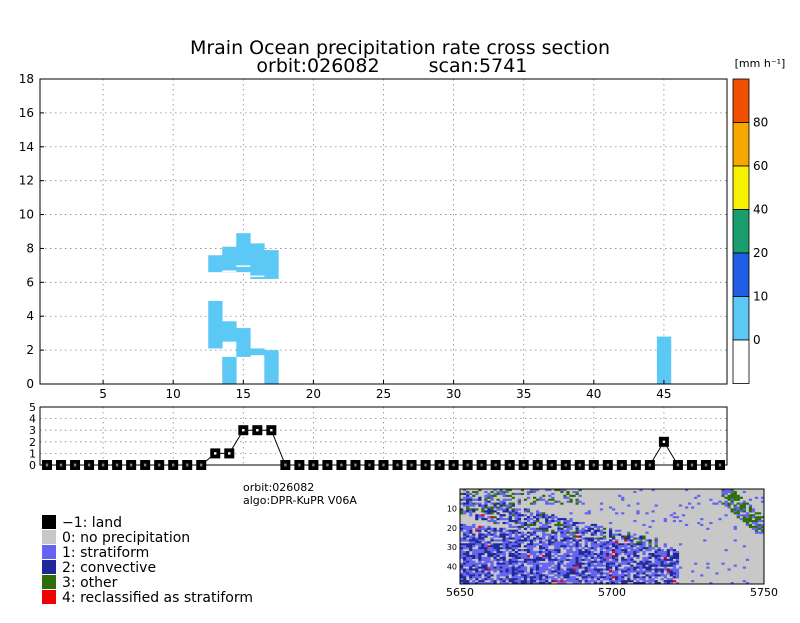 The height and width of the screenshot is (623, 800). Describe the element at coordinates (30, 248) in the screenshot. I see `y-tick-label: 8` at that location.